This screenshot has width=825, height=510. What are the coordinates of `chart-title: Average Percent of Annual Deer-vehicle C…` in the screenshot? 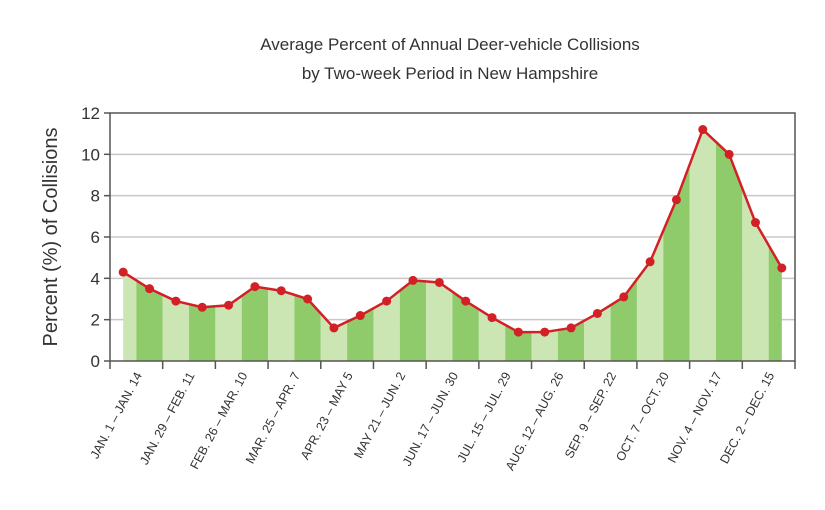 It's located at (450, 44).